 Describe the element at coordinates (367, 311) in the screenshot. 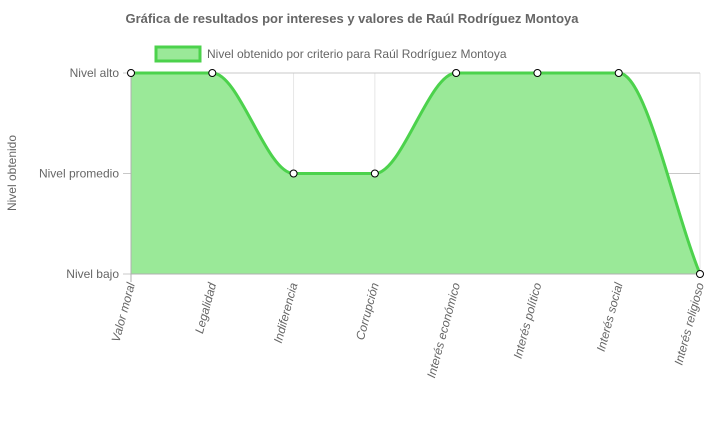

I see `x-tick-label: Corrupción` at that location.